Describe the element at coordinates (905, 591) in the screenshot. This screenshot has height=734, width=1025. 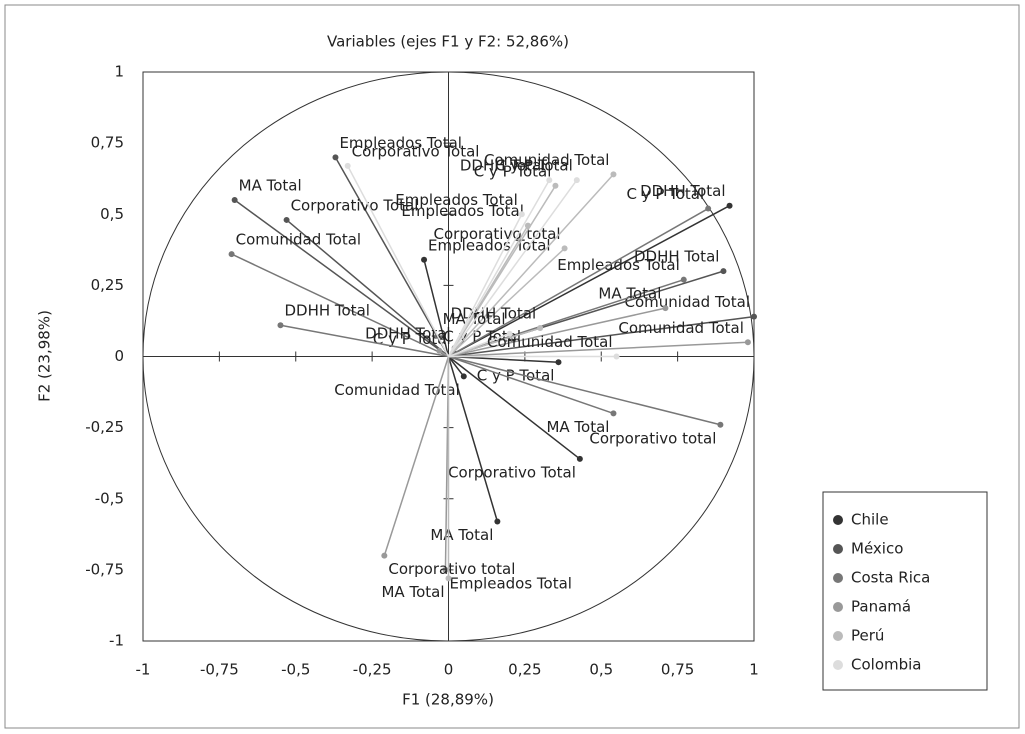
I see `legend-box` at that location.